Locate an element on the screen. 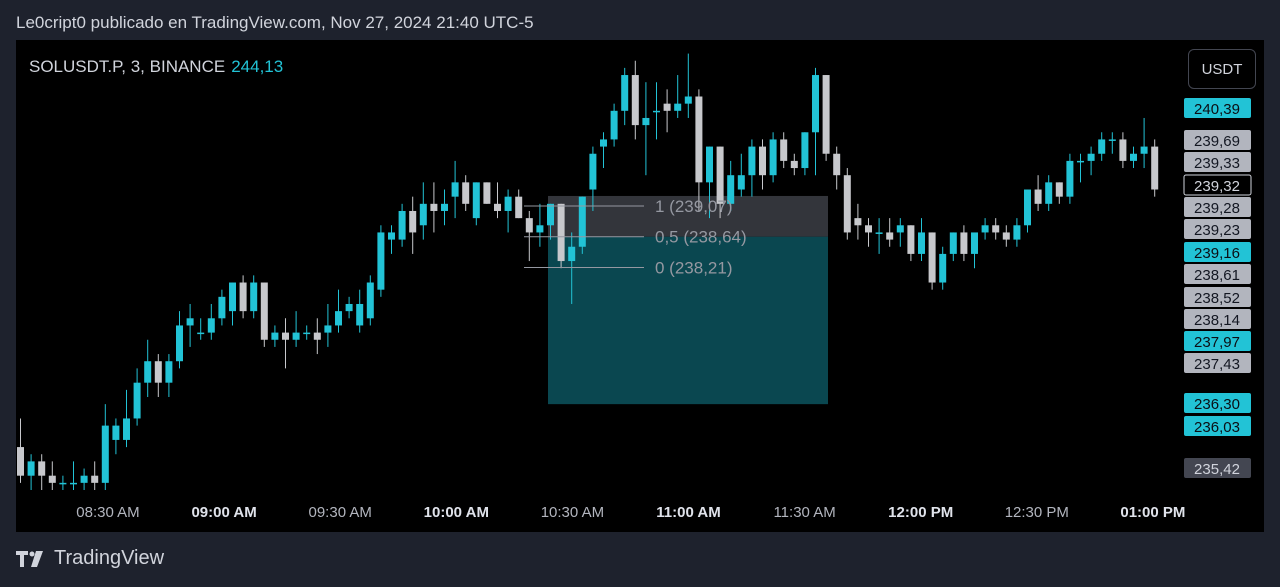 The width and height of the screenshot is (1280, 587). price-label-text: 237,97 is located at coordinates (1217, 342).